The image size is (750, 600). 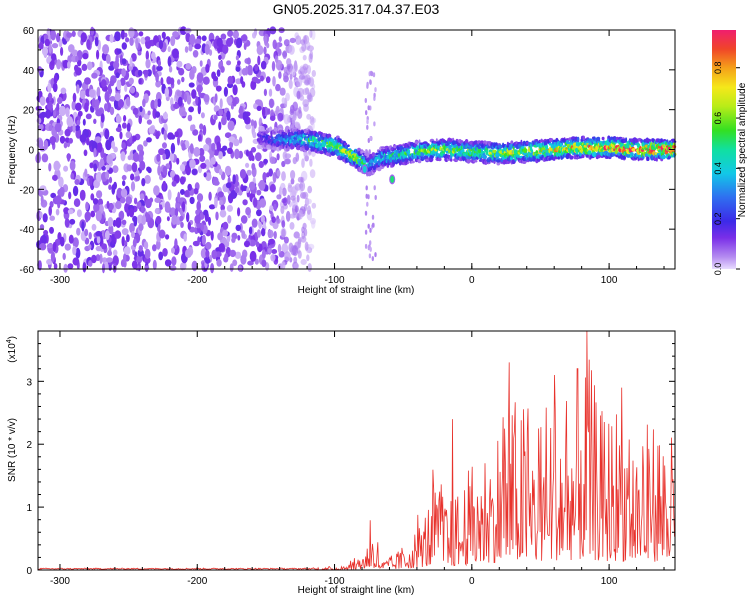 I want to click on colorbar-tick-label: 0.2, so click(x=718, y=218).